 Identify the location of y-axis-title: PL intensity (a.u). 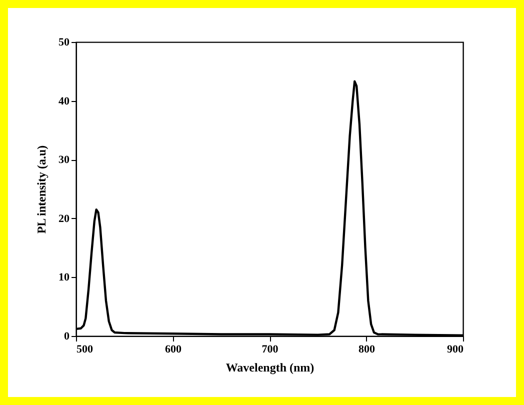
(41, 189).